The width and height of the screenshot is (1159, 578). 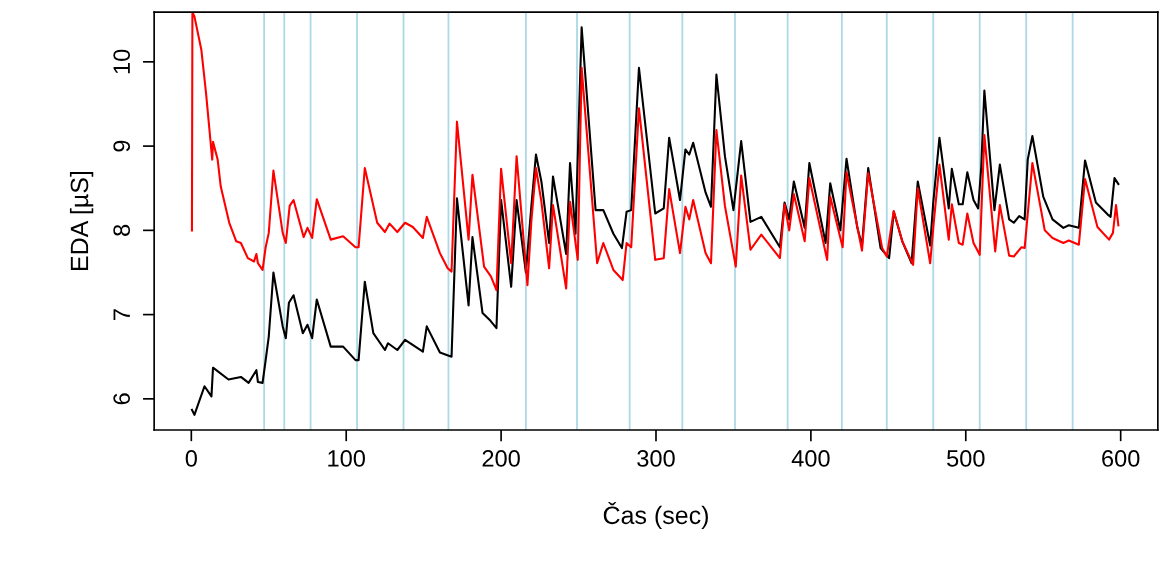 I want to click on y-tick-label: 10, so click(x=122, y=61).